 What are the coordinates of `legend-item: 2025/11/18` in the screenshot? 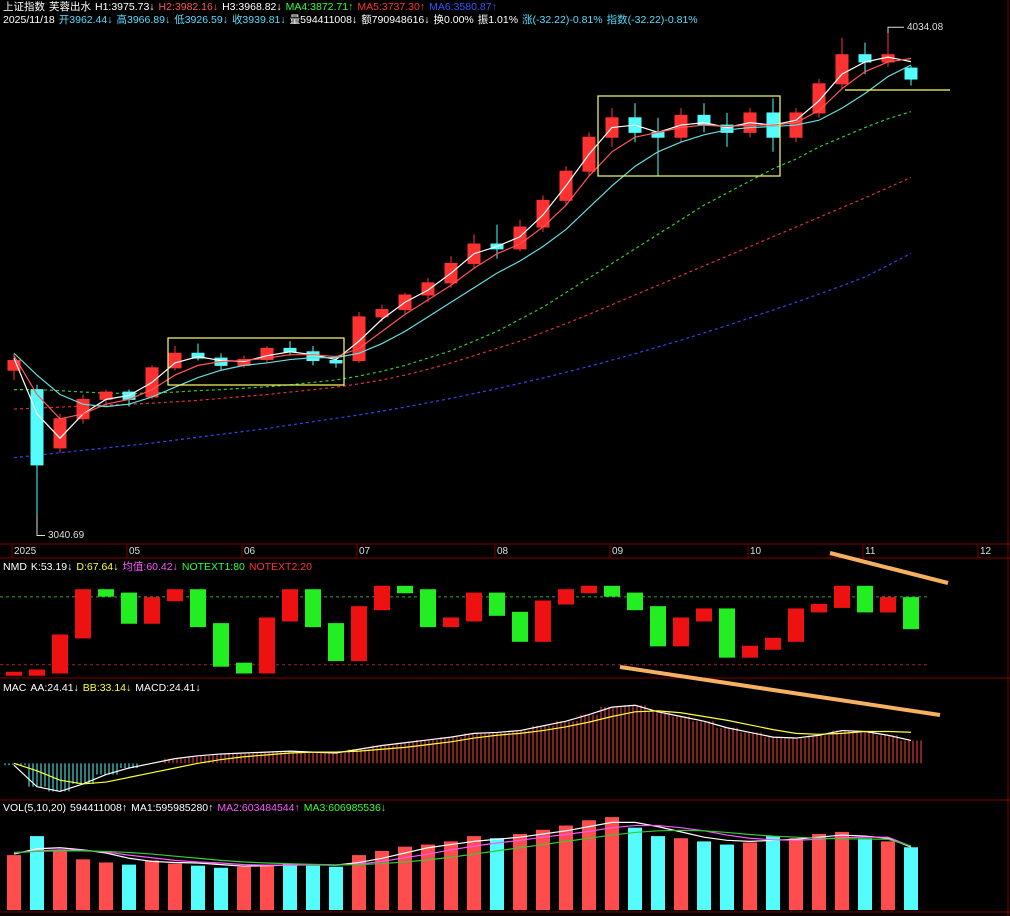 It's located at (29, 20).